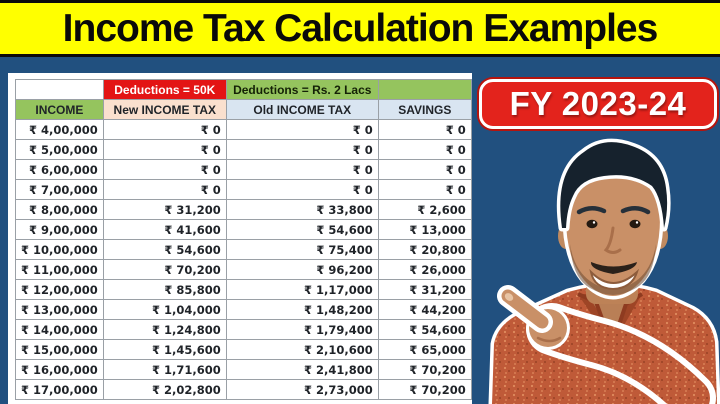  I want to click on table-row: ₹ 11,00,000 ₹ 70,200 ₹ 96,200 ₹ 26,000, so click(243, 269).